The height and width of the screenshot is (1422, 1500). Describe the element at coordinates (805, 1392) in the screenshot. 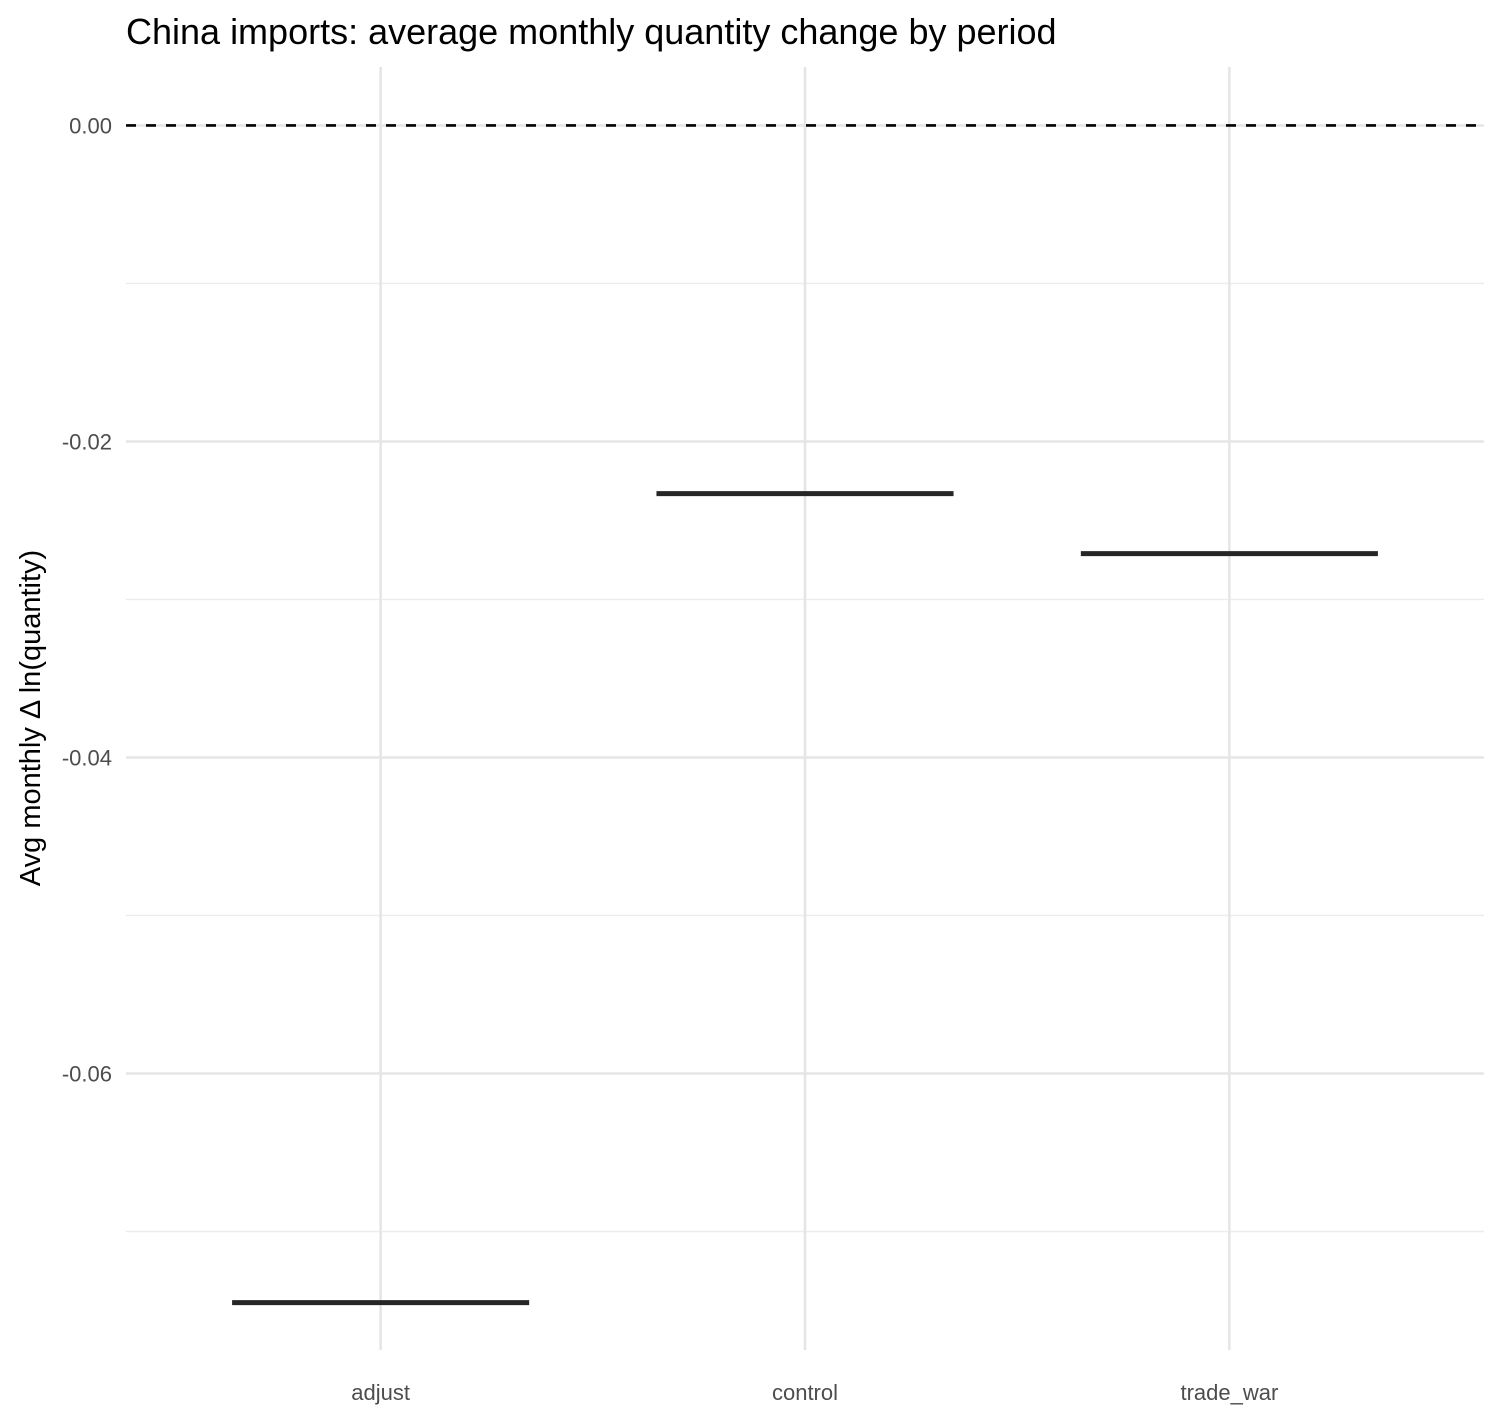

I see `x-tick-label: control` at that location.